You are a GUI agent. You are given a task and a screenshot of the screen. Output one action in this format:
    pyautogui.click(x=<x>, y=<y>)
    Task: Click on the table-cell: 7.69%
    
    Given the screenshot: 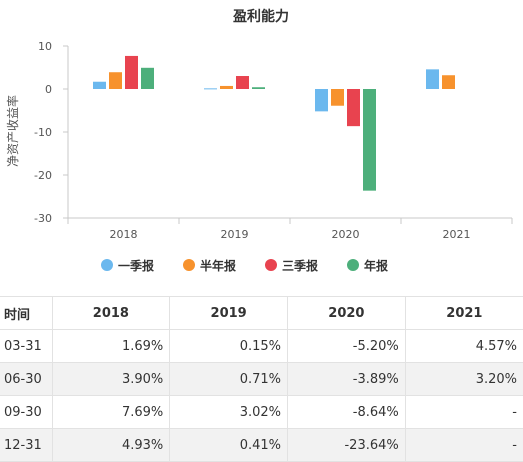 What is the action you would take?
    pyautogui.click(x=111, y=412)
    